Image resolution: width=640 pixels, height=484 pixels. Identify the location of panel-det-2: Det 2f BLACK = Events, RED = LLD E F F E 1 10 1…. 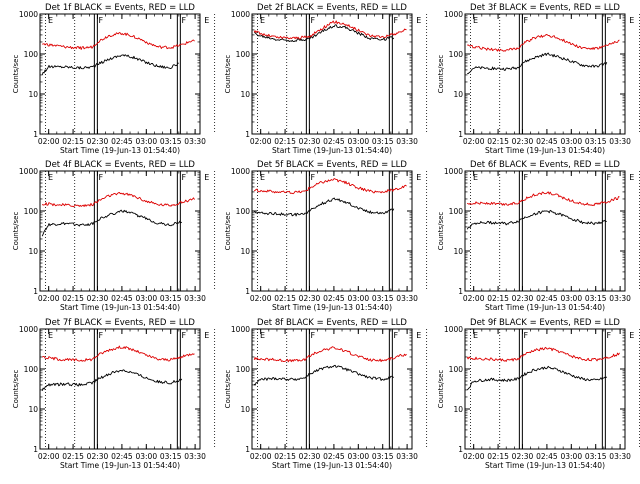
(326, 79).